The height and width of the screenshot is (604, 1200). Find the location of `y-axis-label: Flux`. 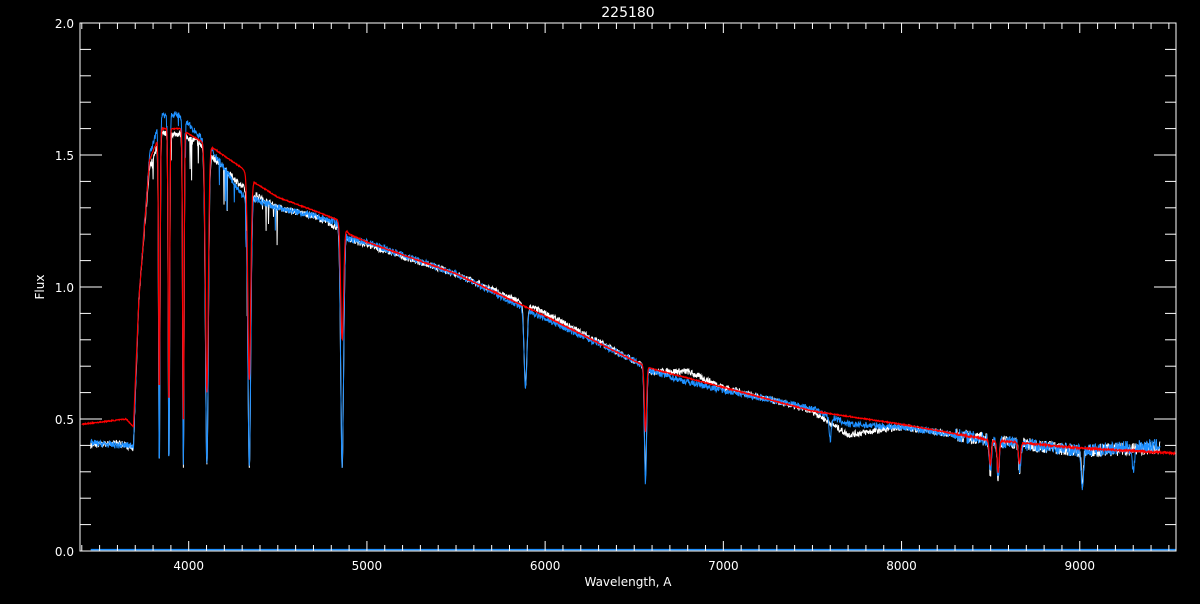

y-axis-label: Flux is located at coordinates (40, 287).